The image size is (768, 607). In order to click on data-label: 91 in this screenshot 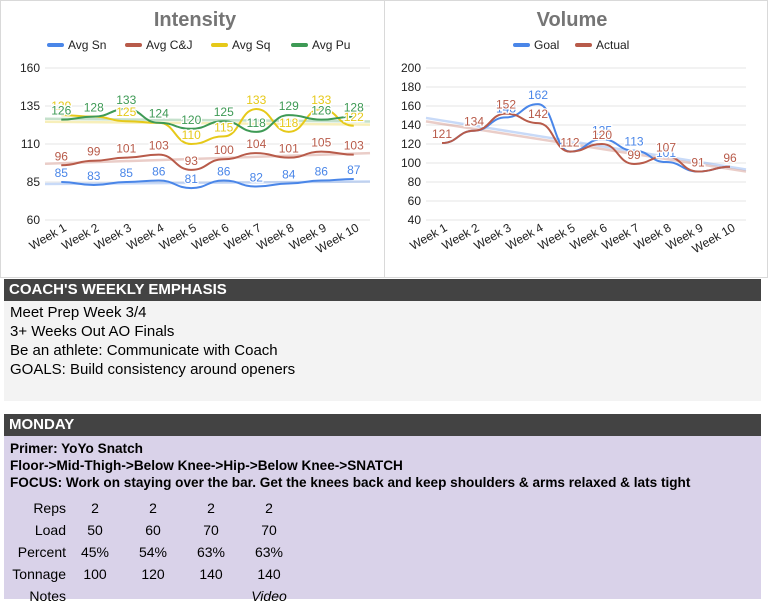, I will do `click(698, 163)`.